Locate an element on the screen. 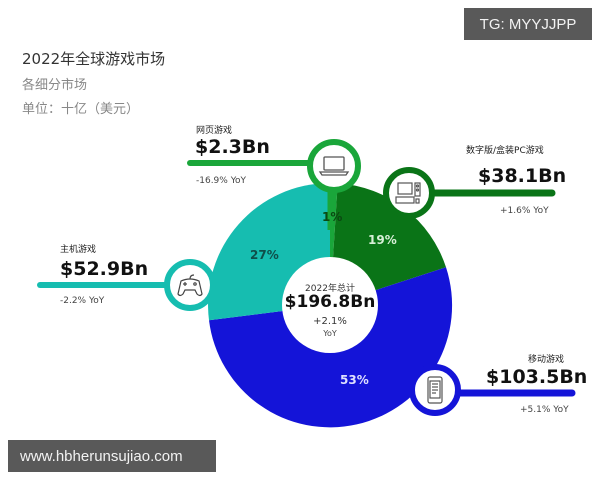  desktop-pc-icon is located at coordinates (408, 193).